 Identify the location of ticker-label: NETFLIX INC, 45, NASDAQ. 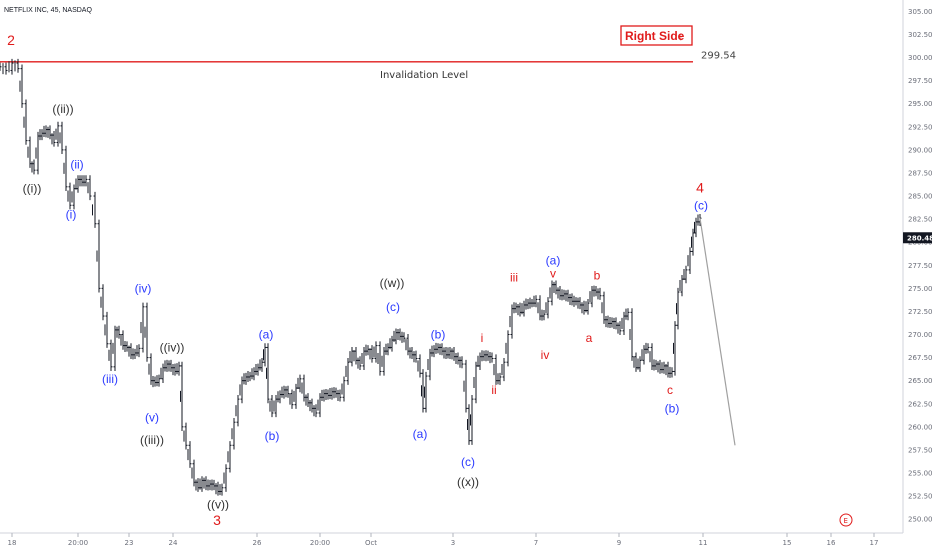
(48, 10).